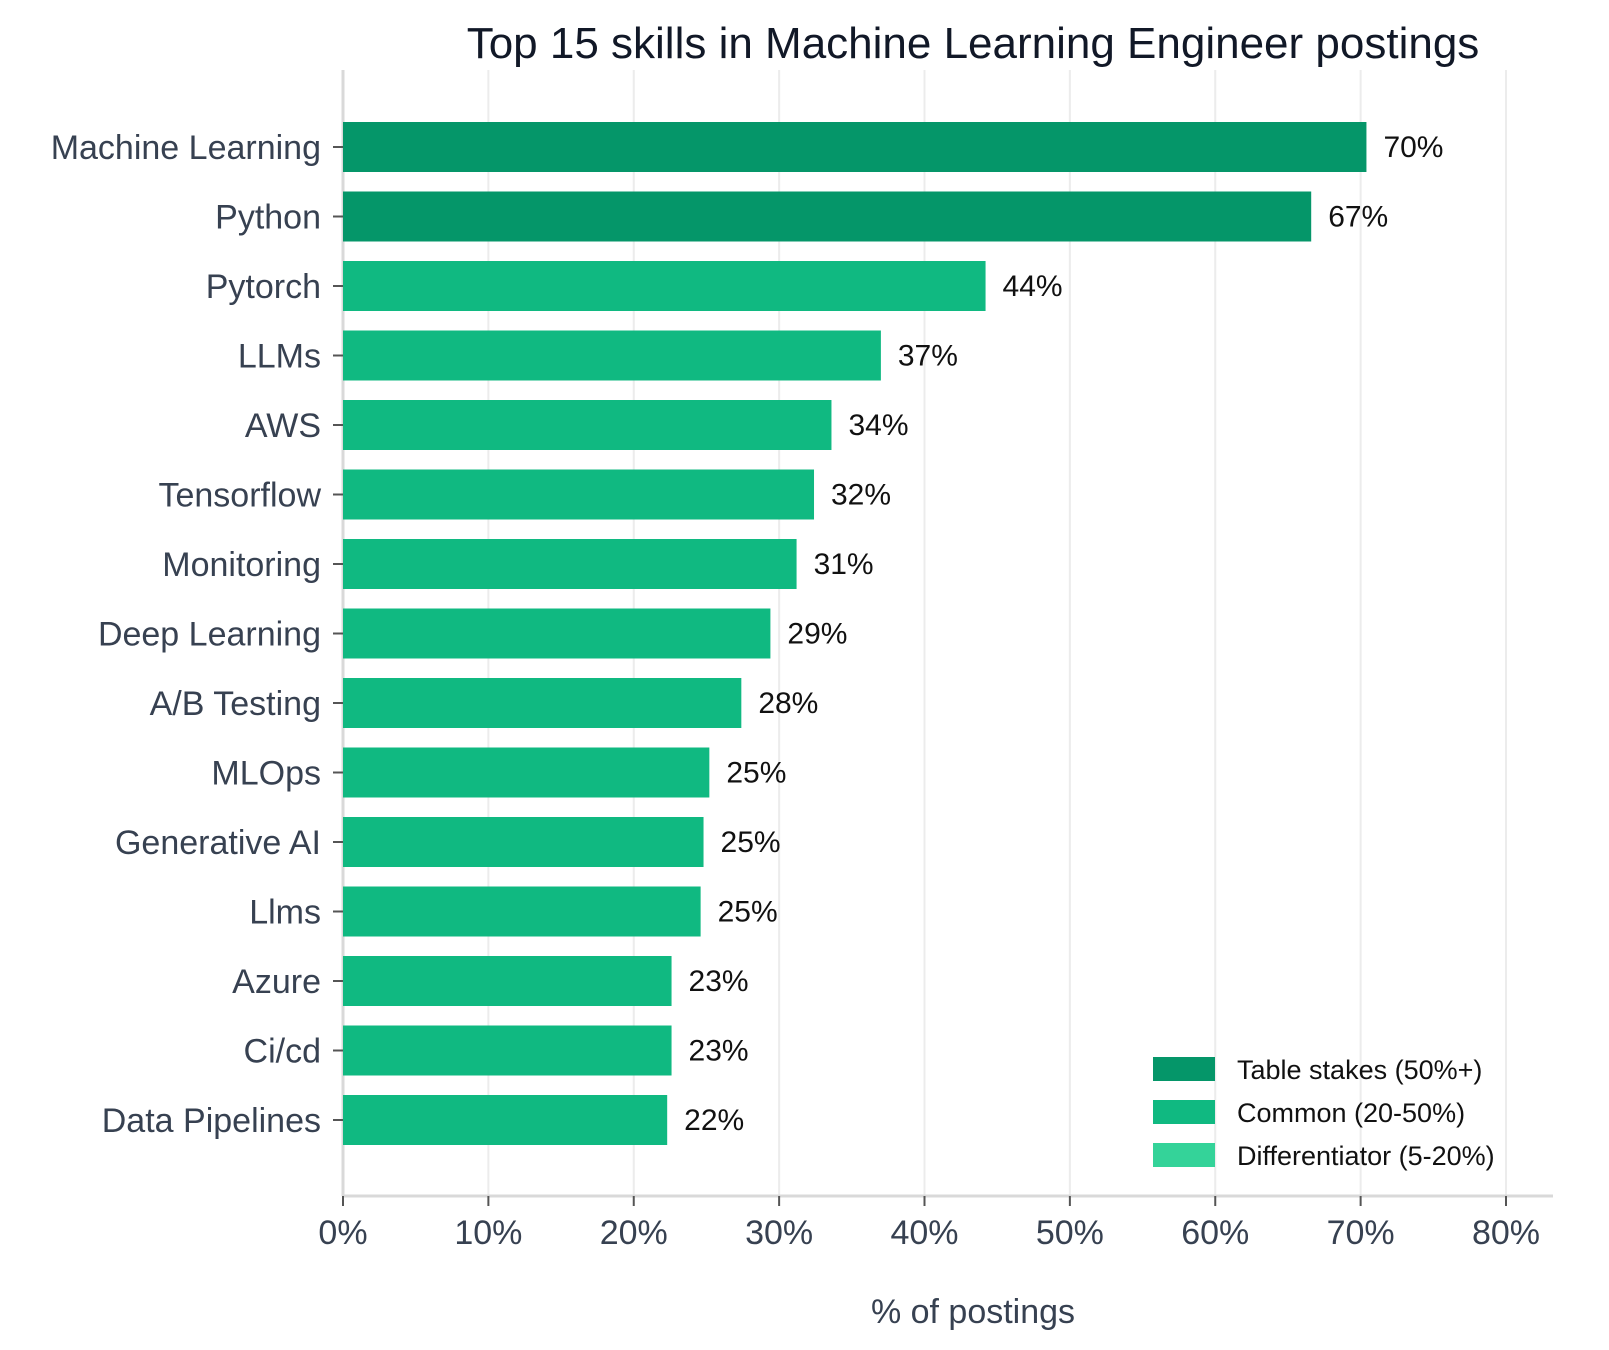 The image size is (1609, 1350). What do you see at coordinates (1351, 1113) in the screenshot?
I see `legend-label: Common (20-50%)` at bounding box center [1351, 1113].